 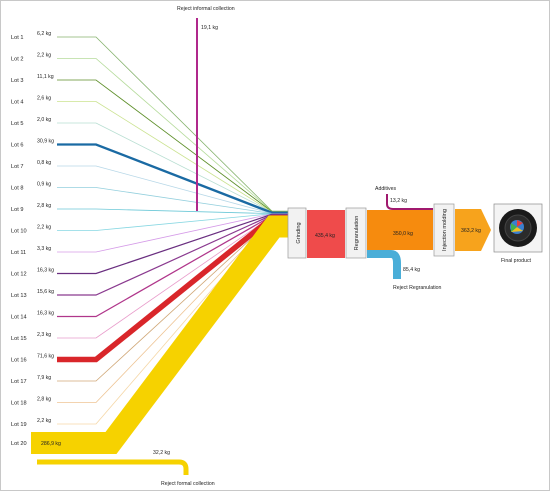 What do you see at coordinates (19, 275) in the screenshot?
I see `lot-label-12: Lot 12` at bounding box center [19, 275].